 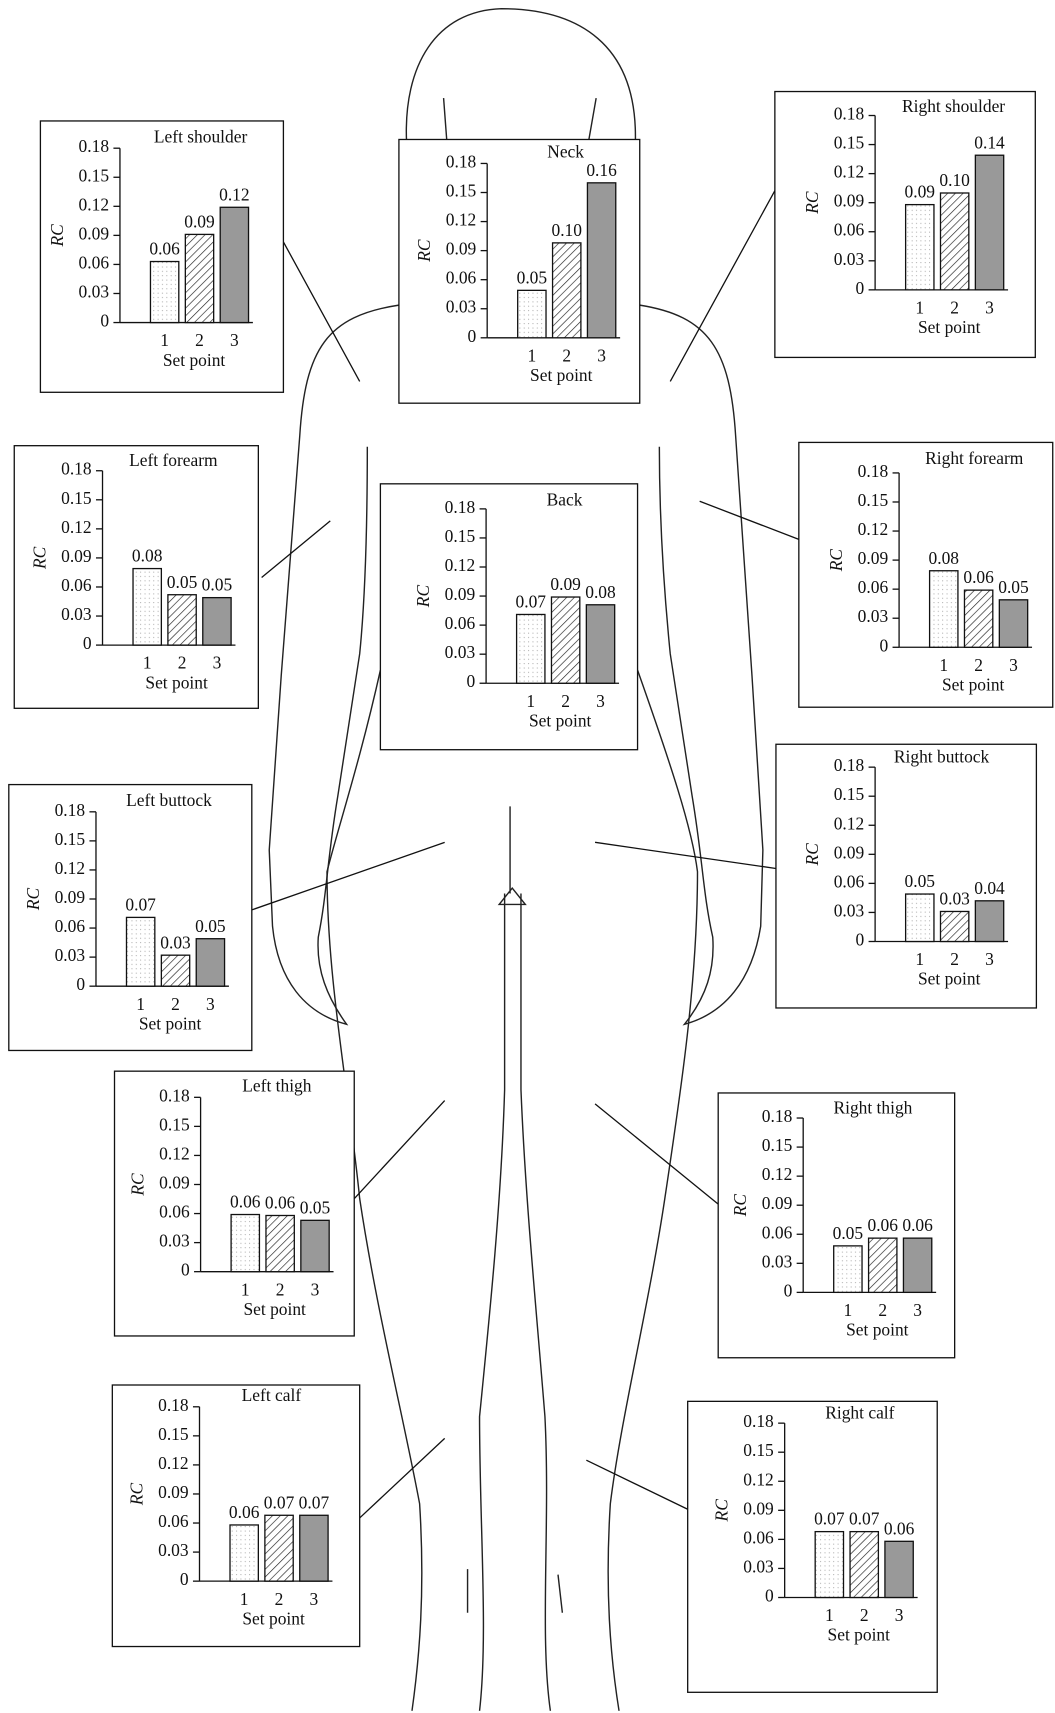 I want to click on chart-title: Right calf, so click(x=859, y=1412).